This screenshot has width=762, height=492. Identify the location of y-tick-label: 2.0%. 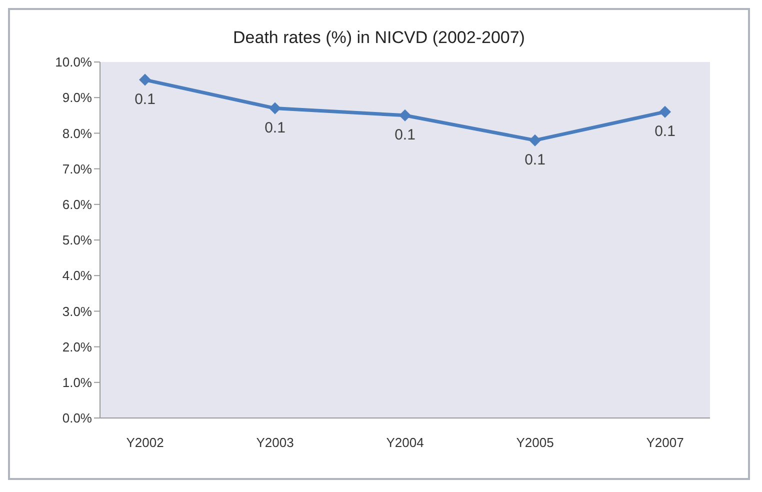
(77, 346).